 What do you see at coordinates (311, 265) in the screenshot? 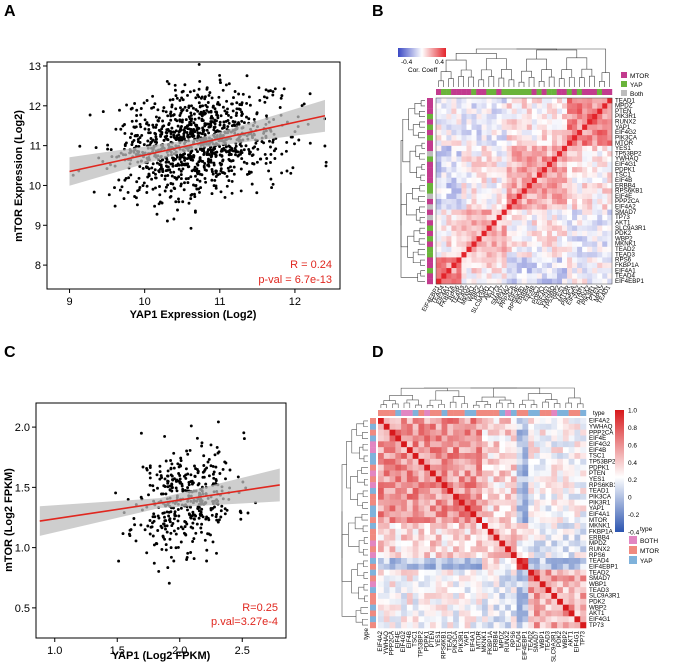
I see `stat-r-a: R = 0.24` at bounding box center [311, 265].